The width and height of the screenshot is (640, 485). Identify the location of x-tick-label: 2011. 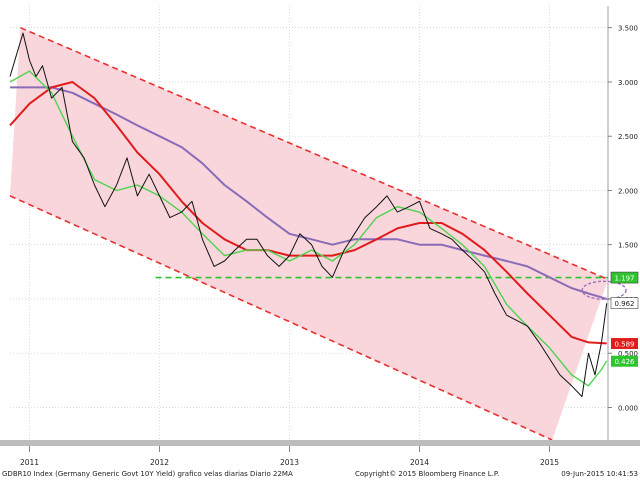
(29, 462).